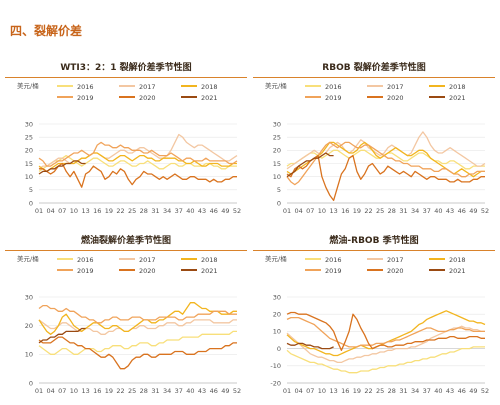 The height and width of the screenshot is (405, 500). What do you see at coordinates (374, 68) in the screenshot?
I see `chart-title: RBOB 裂解价差季节性图` at bounding box center [374, 68].